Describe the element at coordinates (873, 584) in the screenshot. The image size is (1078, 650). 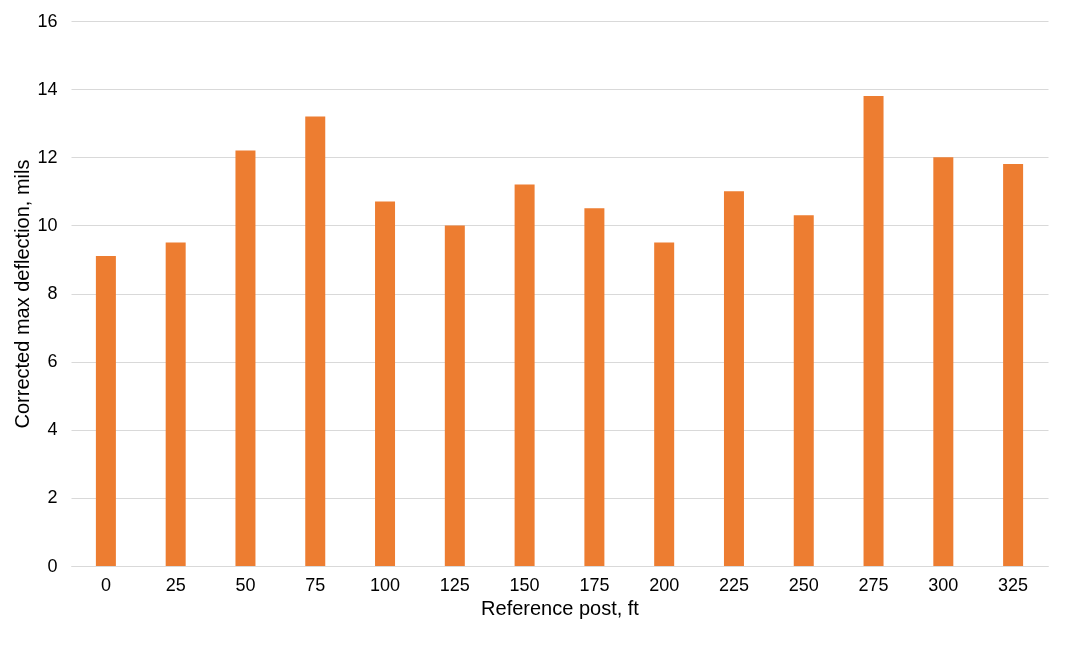
I see `x-tick-label: 275` at that location.